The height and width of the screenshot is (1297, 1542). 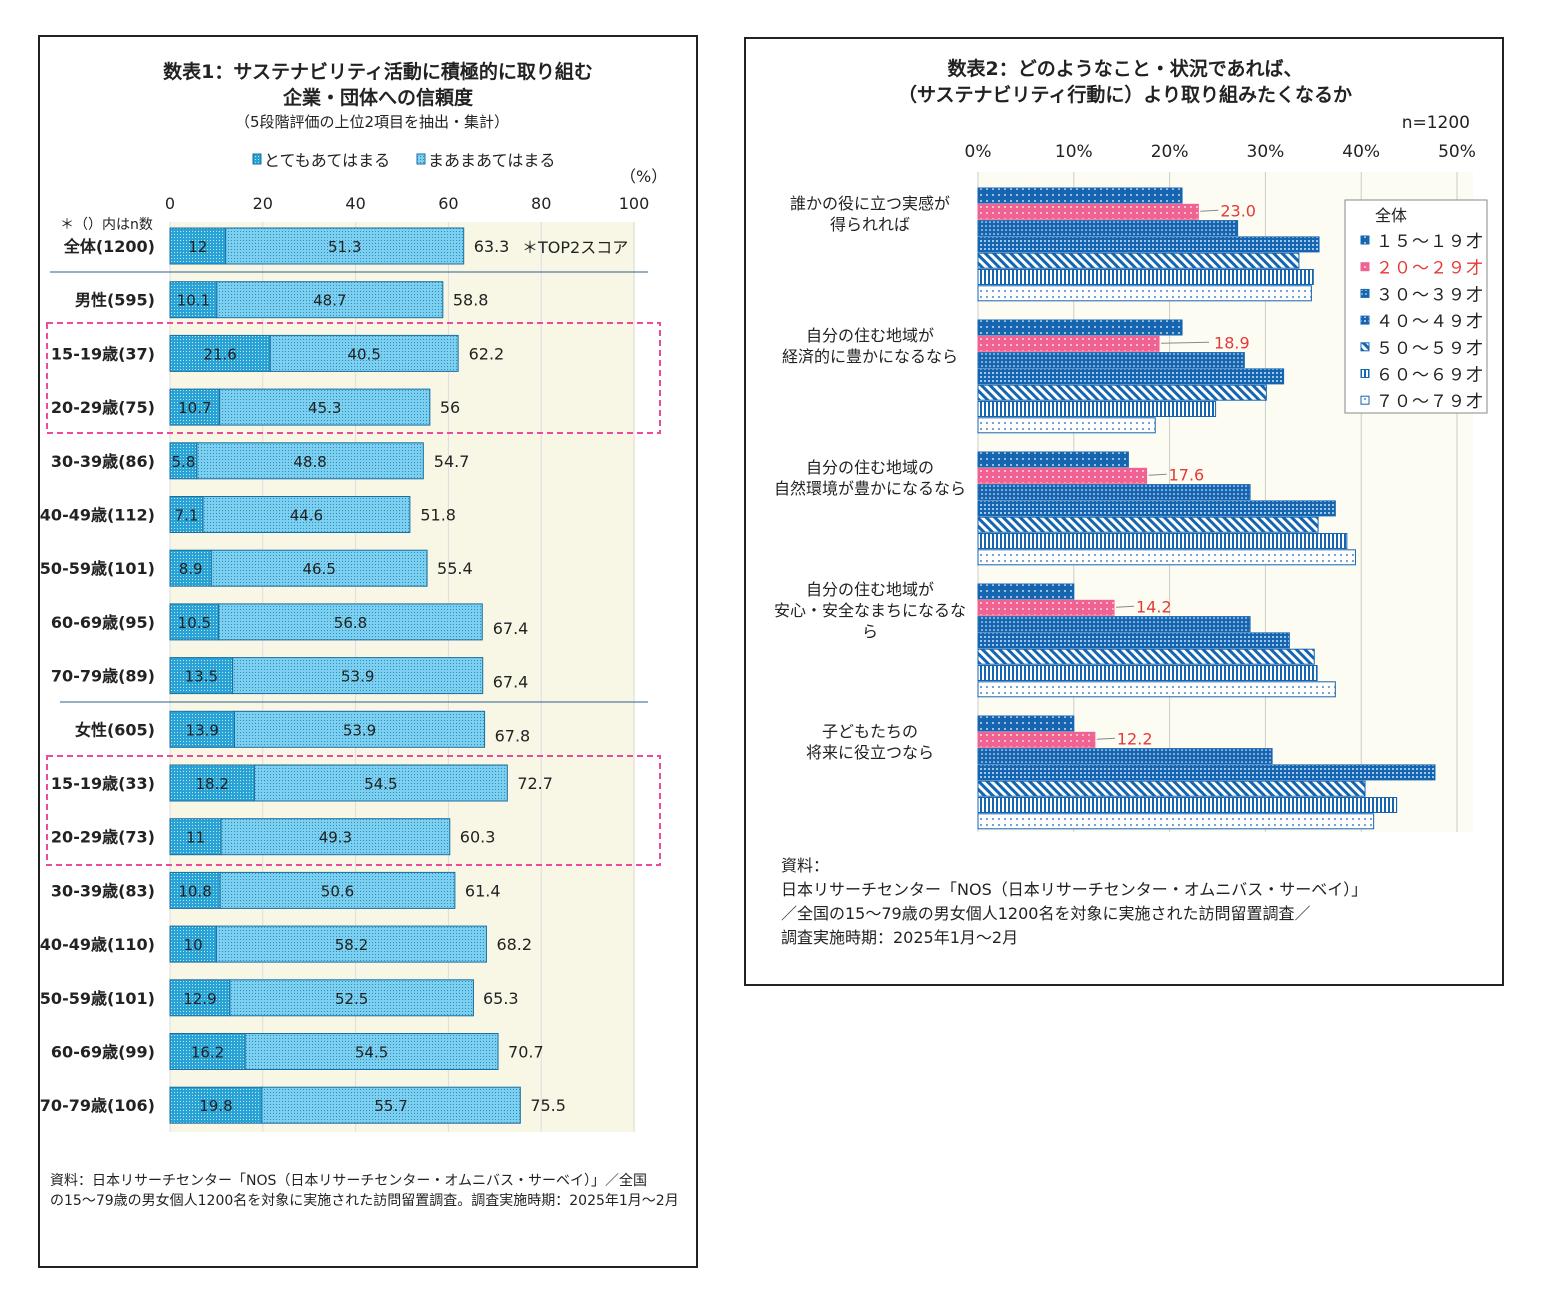 What do you see at coordinates (870, 478) in the screenshot?
I see `category-label: 自分の住む地域の自然環境が豊かになるなら` at bounding box center [870, 478].